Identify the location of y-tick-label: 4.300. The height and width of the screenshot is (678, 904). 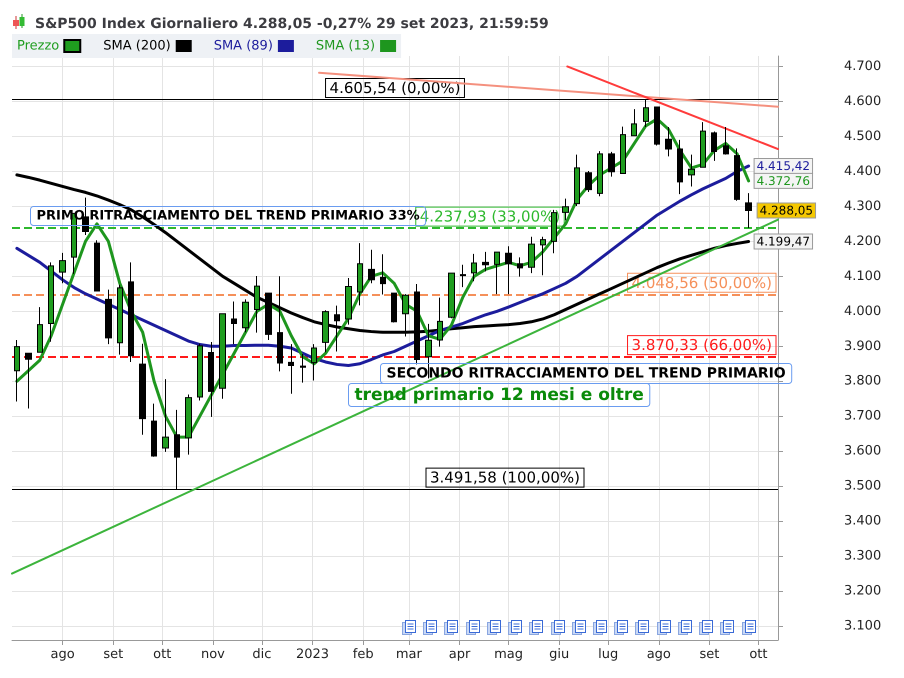
(863, 206).